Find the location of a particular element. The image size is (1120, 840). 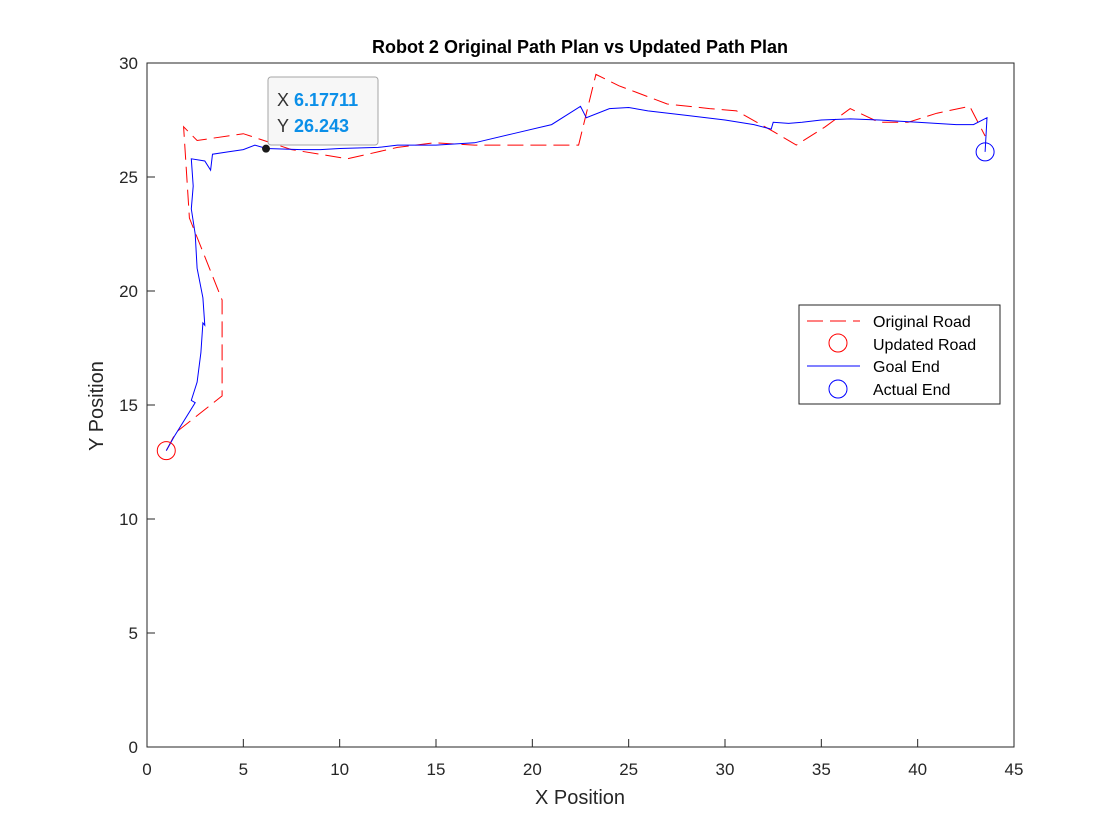

datatip-x-value: 6.17711 is located at coordinates (326, 100).